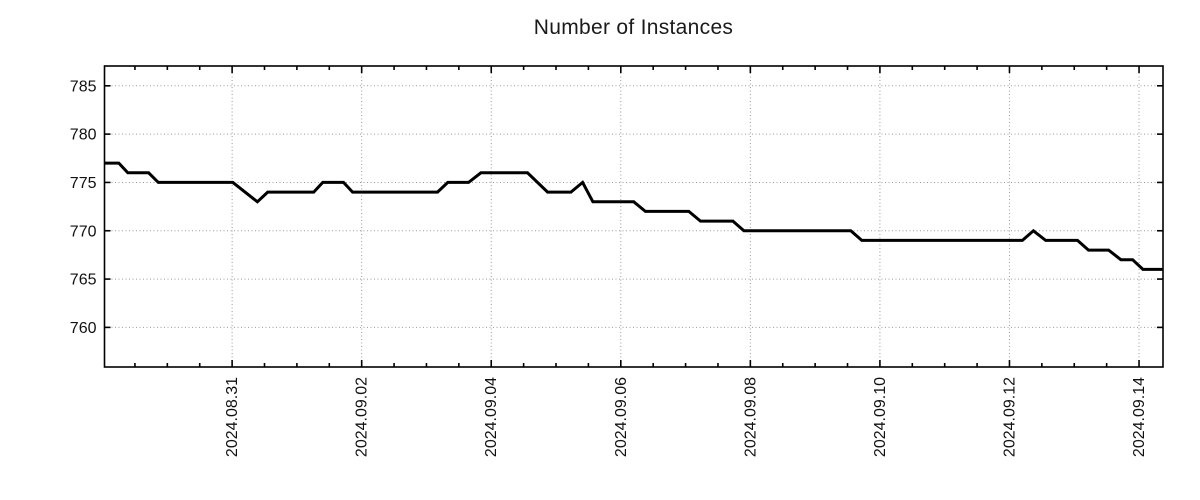 Image resolution: width=1200 pixels, height=500 pixels. I want to click on x-axis-tick-label: 2024.09.08, so click(750, 417).